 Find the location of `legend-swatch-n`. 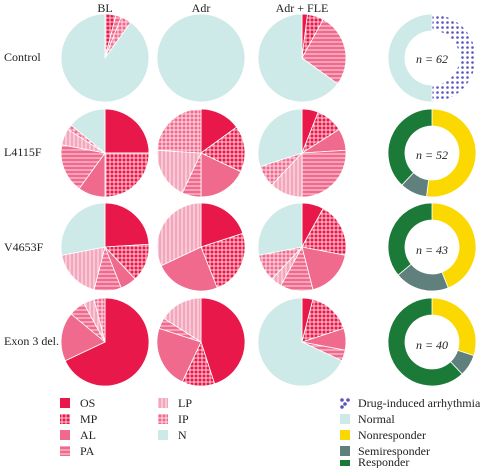

legend-swatch-n is located at coordinates (163, 435).